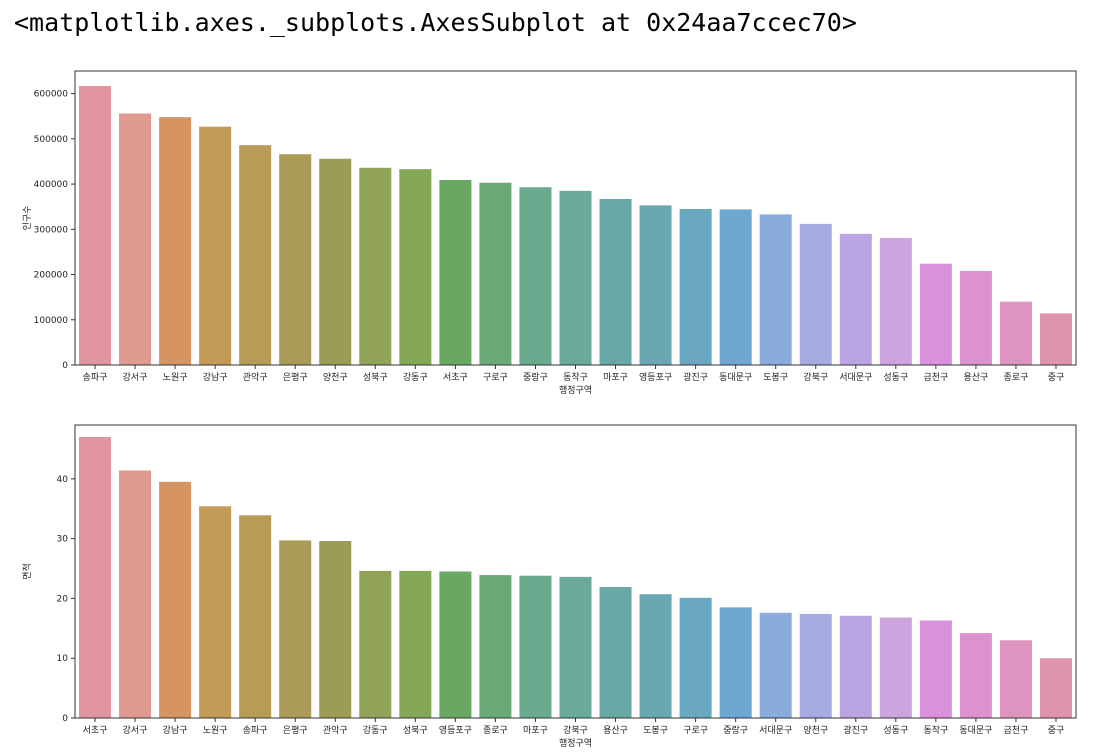 The image size is (1098, 752). What do you see at coordinates (51, 95) in the screenshot?
I see `y-tick-label: 600000` at bounding box center [51, 95].